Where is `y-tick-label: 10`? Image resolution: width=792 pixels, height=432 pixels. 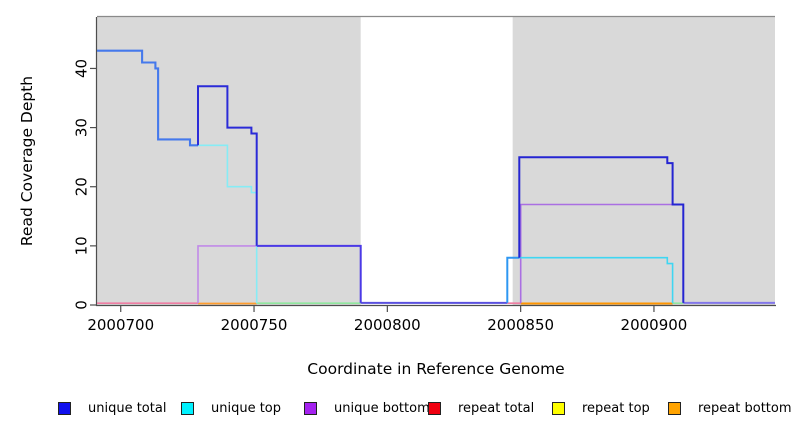
y-tick-label: 10 is located at coordinates (82, 245).